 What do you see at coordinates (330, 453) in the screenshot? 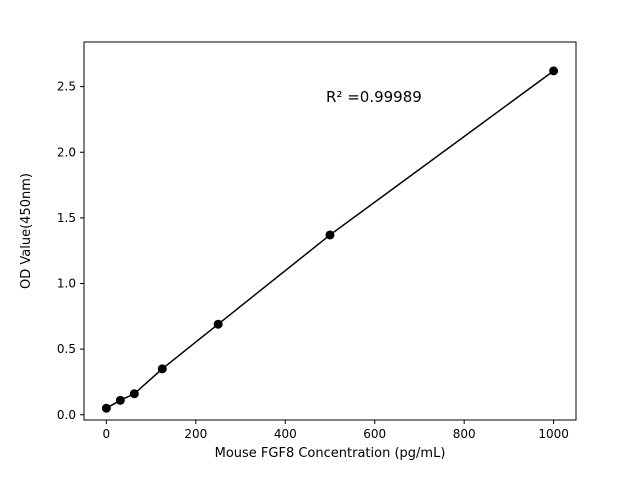
I see `x-axis-label: Mouse FGF8 Concentration (pg/mL)` at bounding box center [330, 453].